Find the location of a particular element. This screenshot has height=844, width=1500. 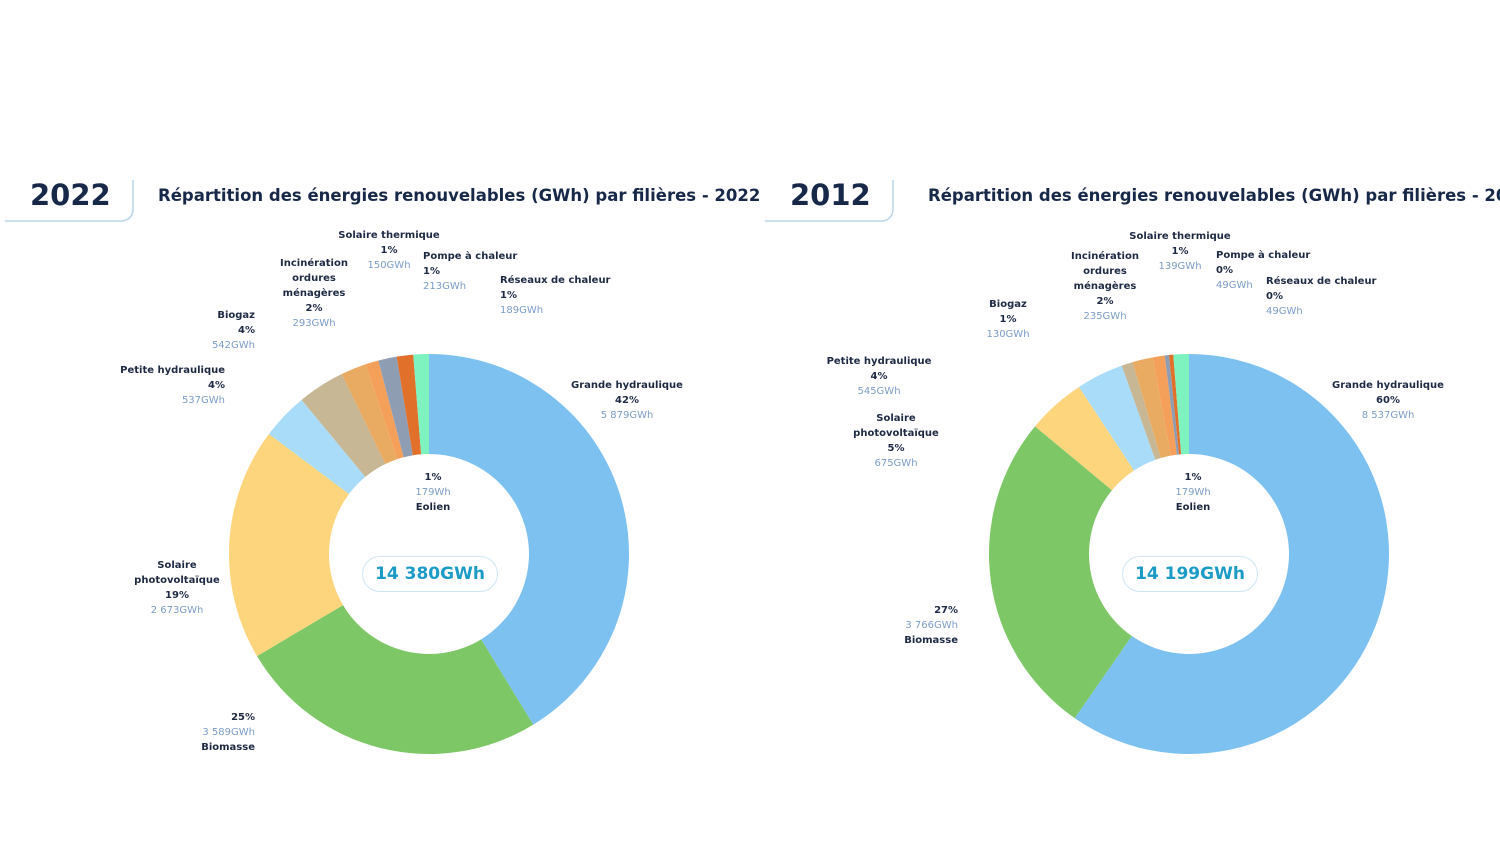

slice-label: Petite hydraulique 4% 545GWh is located at coordinates (879, 376).